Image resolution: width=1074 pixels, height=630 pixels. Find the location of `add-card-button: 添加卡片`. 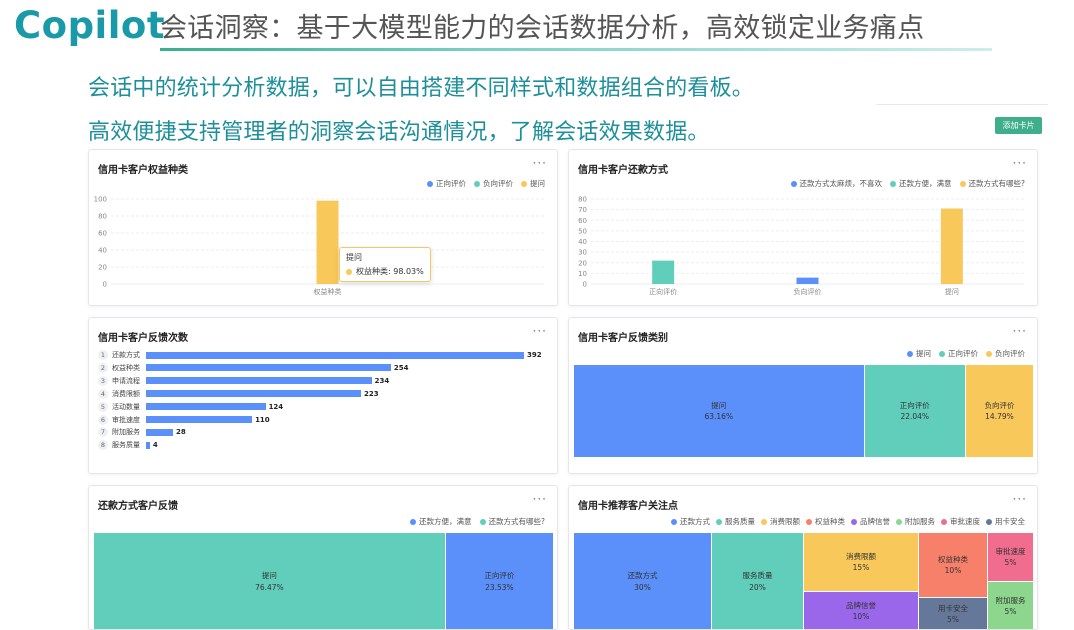

add-card-button: 添加卡片 is located at coordinates (1018, 125).